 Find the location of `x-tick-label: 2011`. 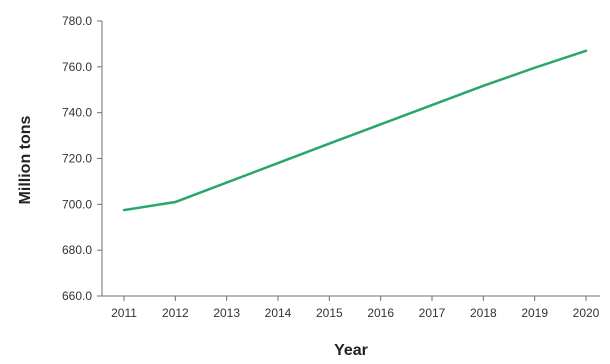

x-tick-label: 2011 is located at coordinates (124, 313).